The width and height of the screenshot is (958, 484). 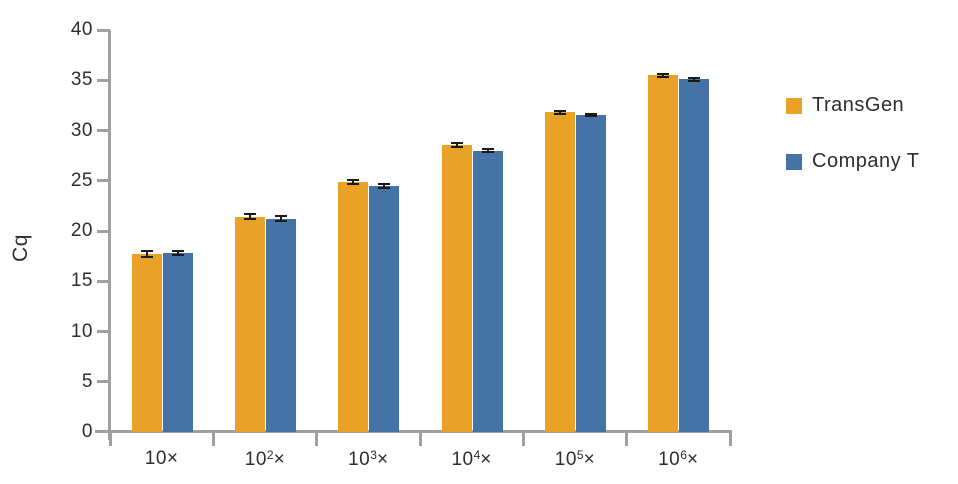 I want to click on bar-transgen-cat4, so click(x=560, y=272).